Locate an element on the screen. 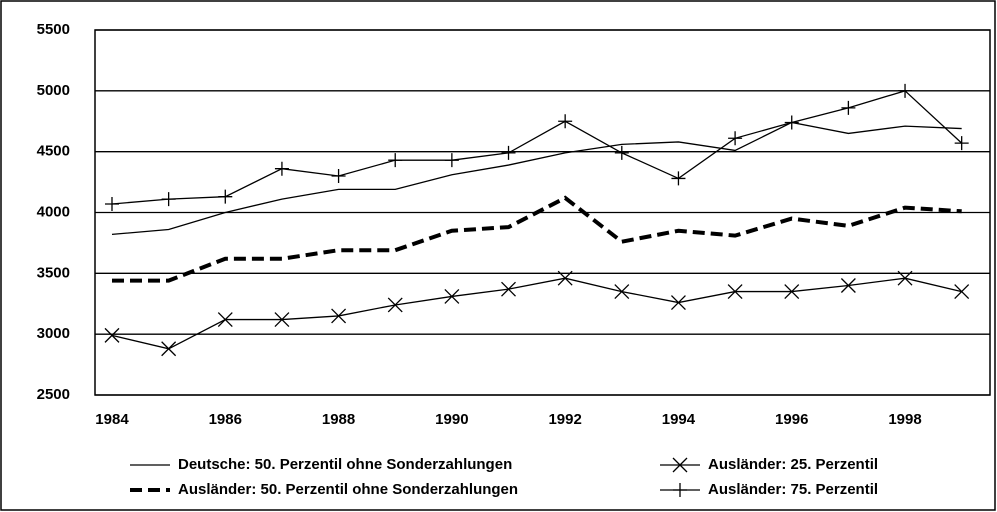  x-tick-label: 1996 is located at coordinates (791, 419).